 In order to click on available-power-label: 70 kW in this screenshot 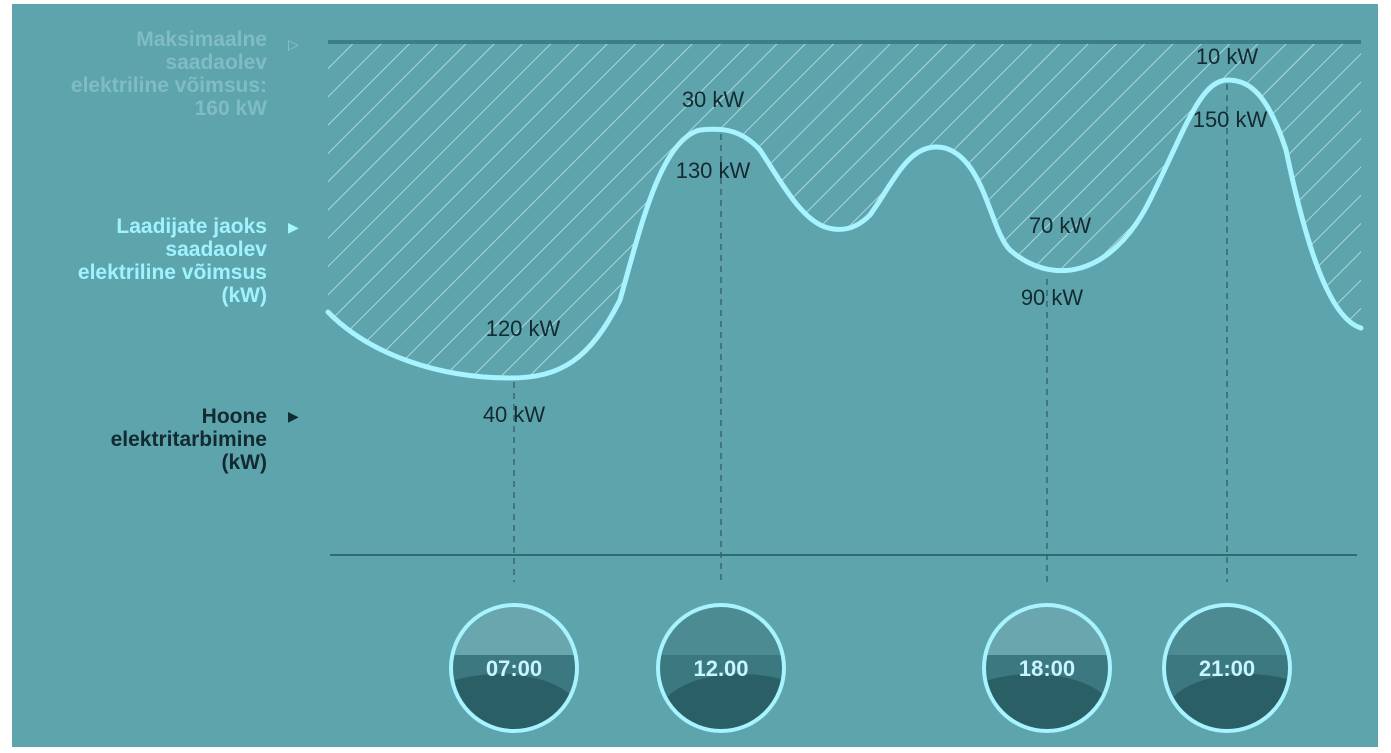, I will do `click(1060, 225)`.